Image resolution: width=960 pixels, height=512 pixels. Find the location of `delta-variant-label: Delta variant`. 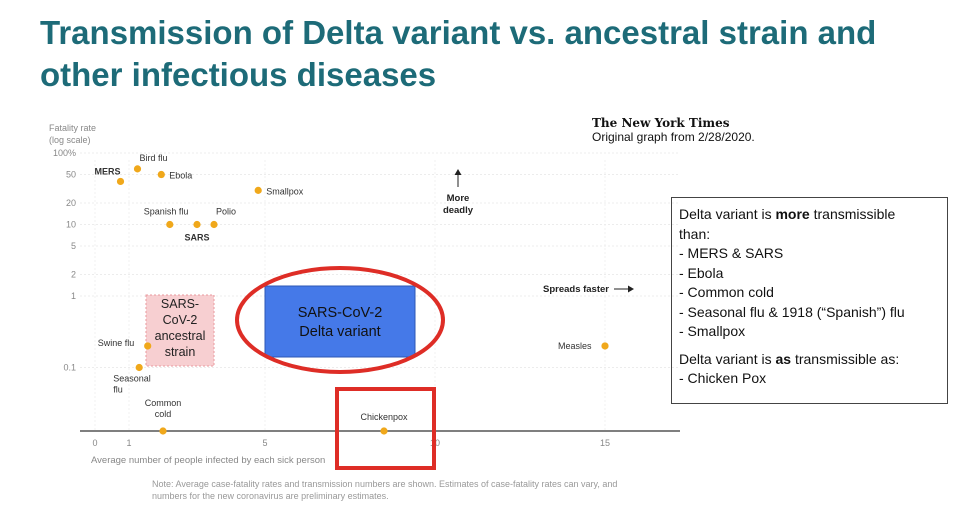

delta-variant-label: Delta variant is located at coordinates (339, 332).